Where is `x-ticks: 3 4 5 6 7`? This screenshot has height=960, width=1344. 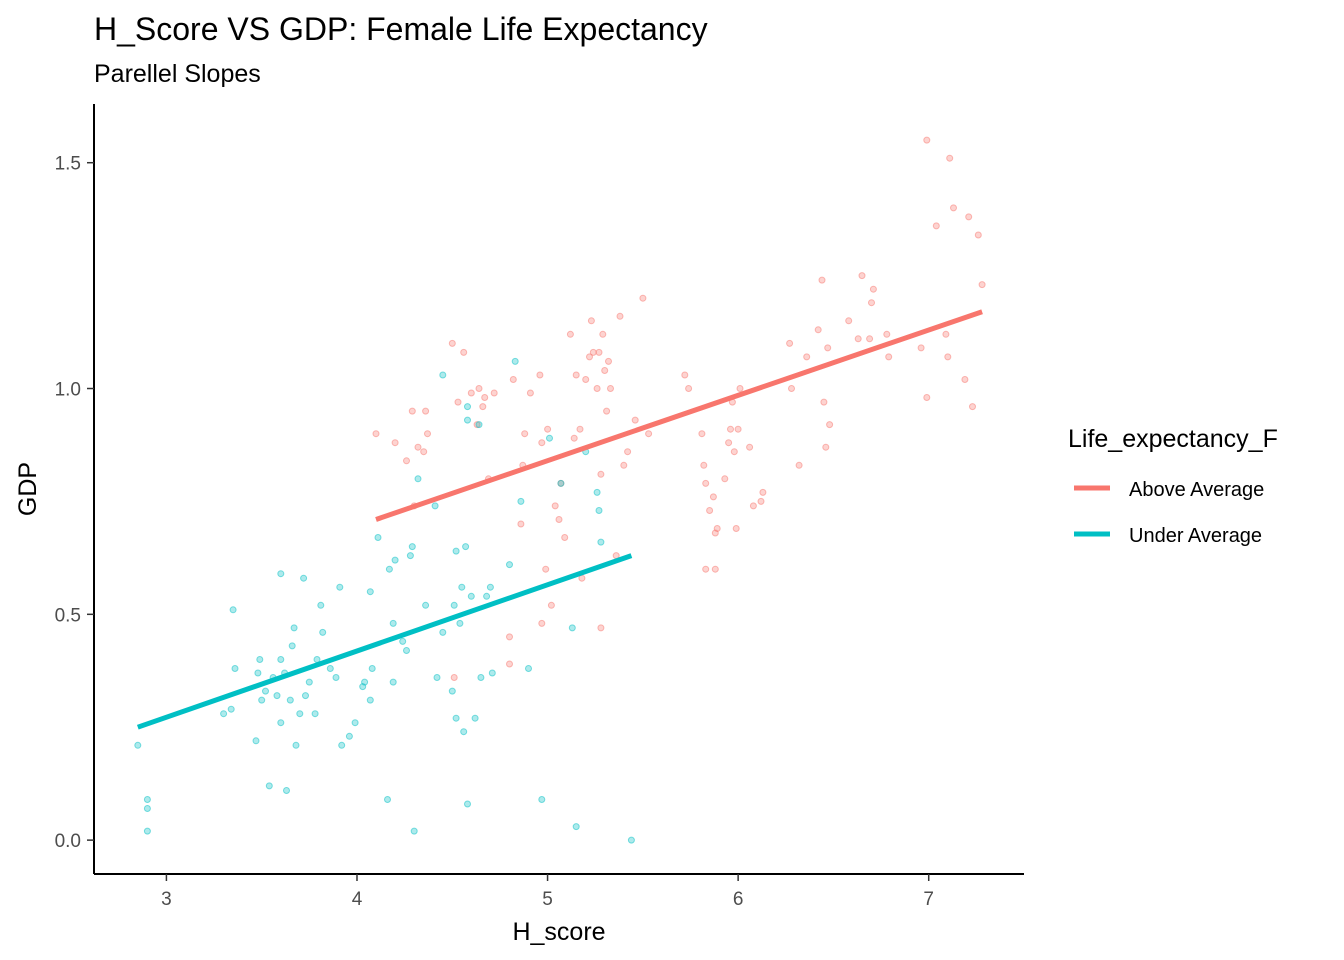
x-ticks: 3 4 5 6 7 is located at coordinates (547, 892).